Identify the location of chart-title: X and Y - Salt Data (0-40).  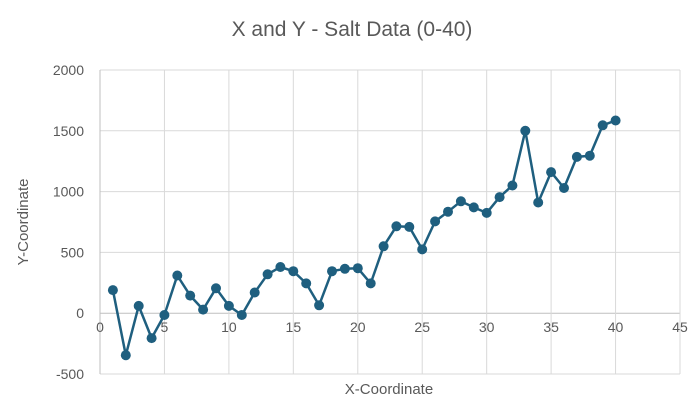
(352, 29).